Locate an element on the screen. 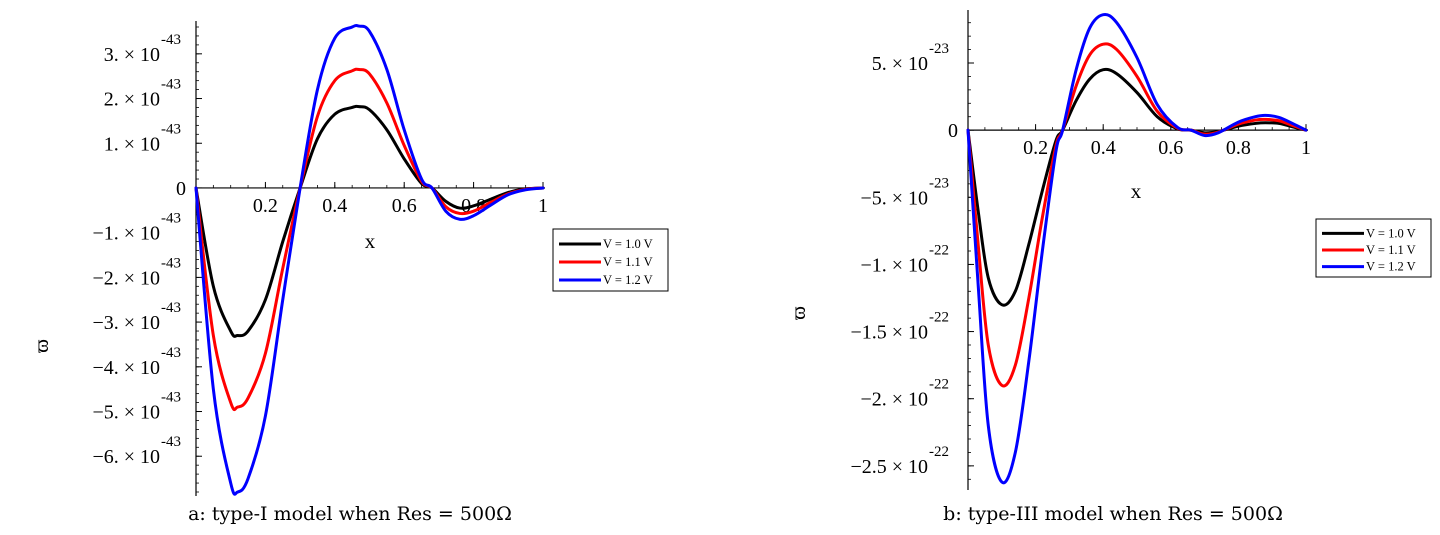 This screenshot has width=1440, height=535. y-tick-label: −3. × 10 is located at coordinates (126, 323).